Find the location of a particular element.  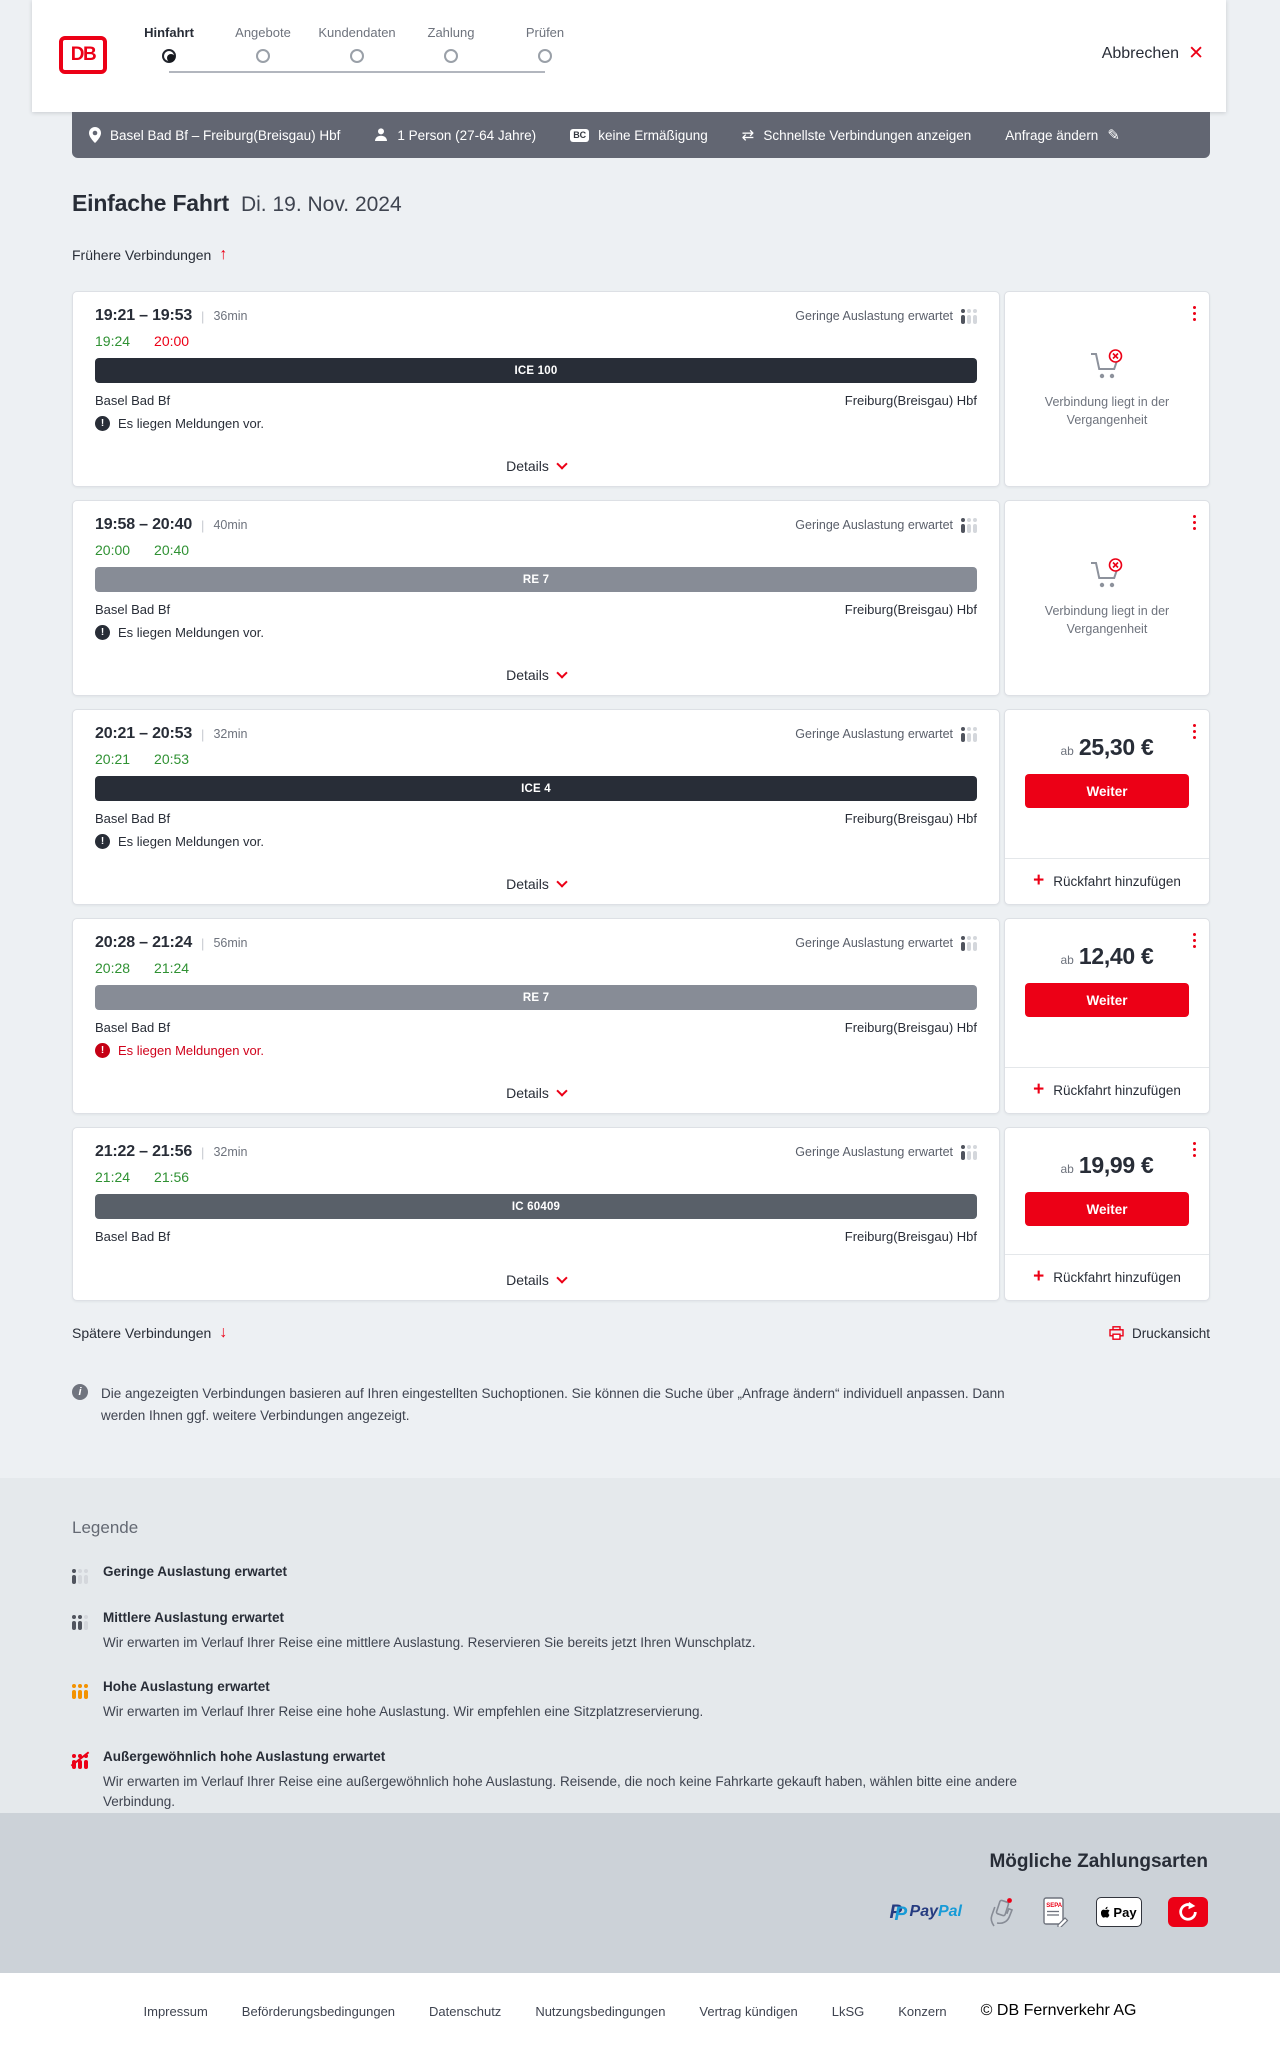

price-panel: ab 19,99 € Weiter + Rückfahrt hinzufügen is located at coordinates (1107, 1214).